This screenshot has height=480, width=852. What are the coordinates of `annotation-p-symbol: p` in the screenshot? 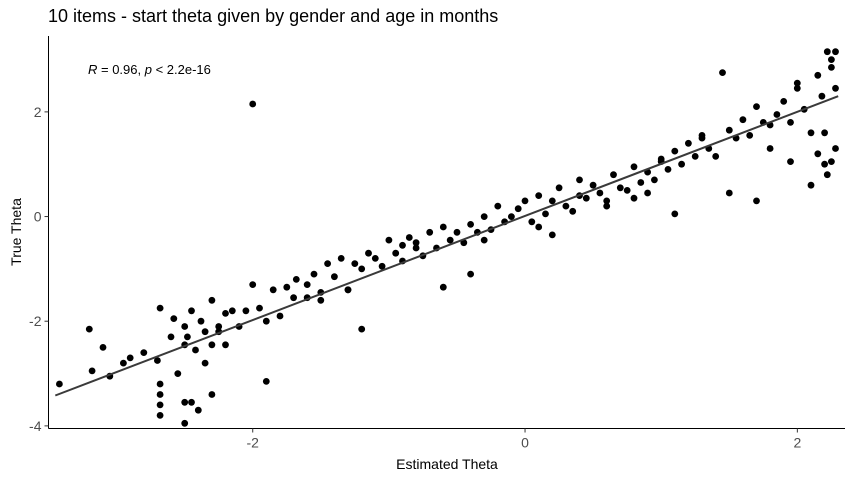 It's located at (148, 69).